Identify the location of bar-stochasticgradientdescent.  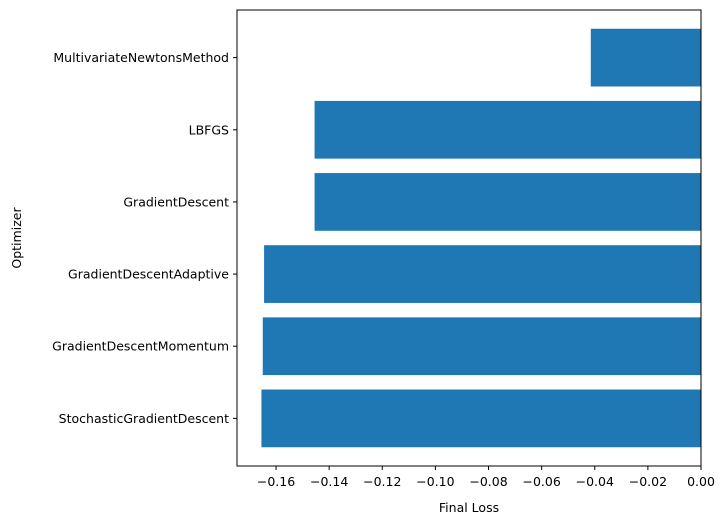
(481, 418).